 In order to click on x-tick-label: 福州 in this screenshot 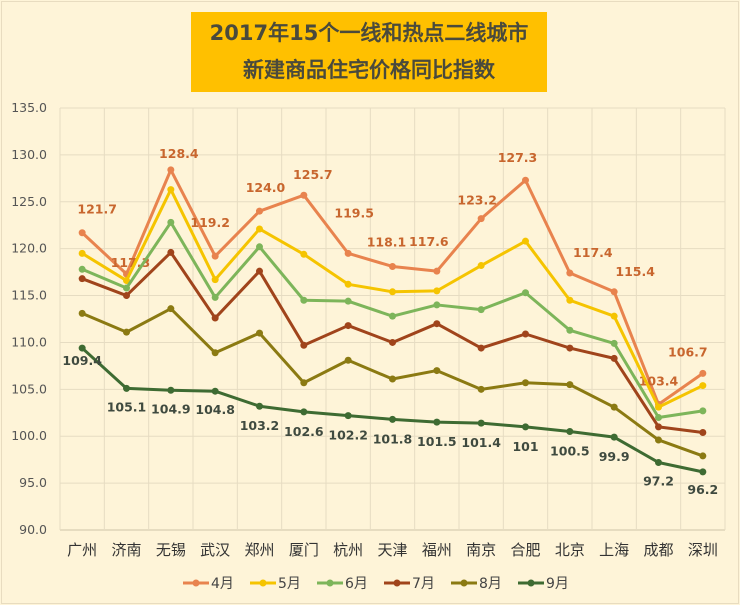, I will do `click(437, 550)`.